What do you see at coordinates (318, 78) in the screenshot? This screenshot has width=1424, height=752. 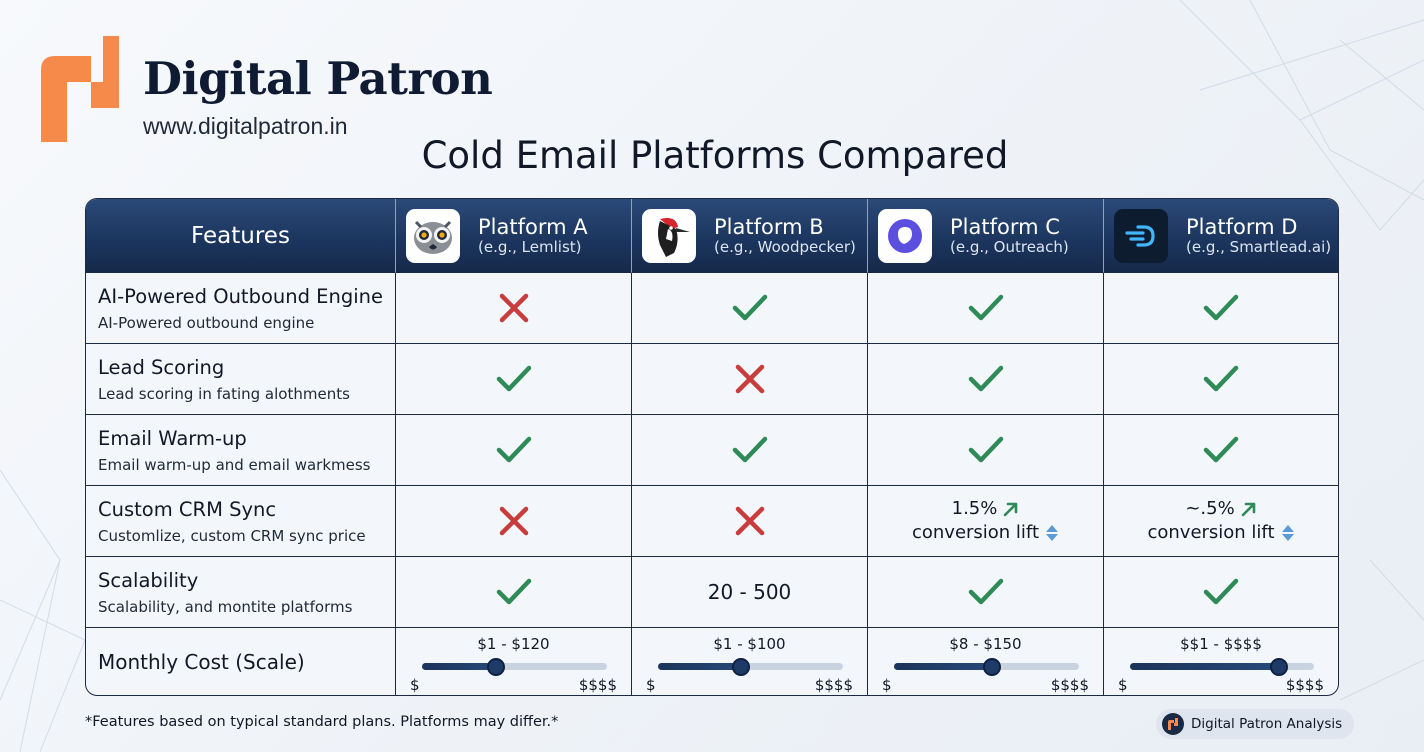 I see `brand-name: Digital Patron` at bounding box center [318, 78].